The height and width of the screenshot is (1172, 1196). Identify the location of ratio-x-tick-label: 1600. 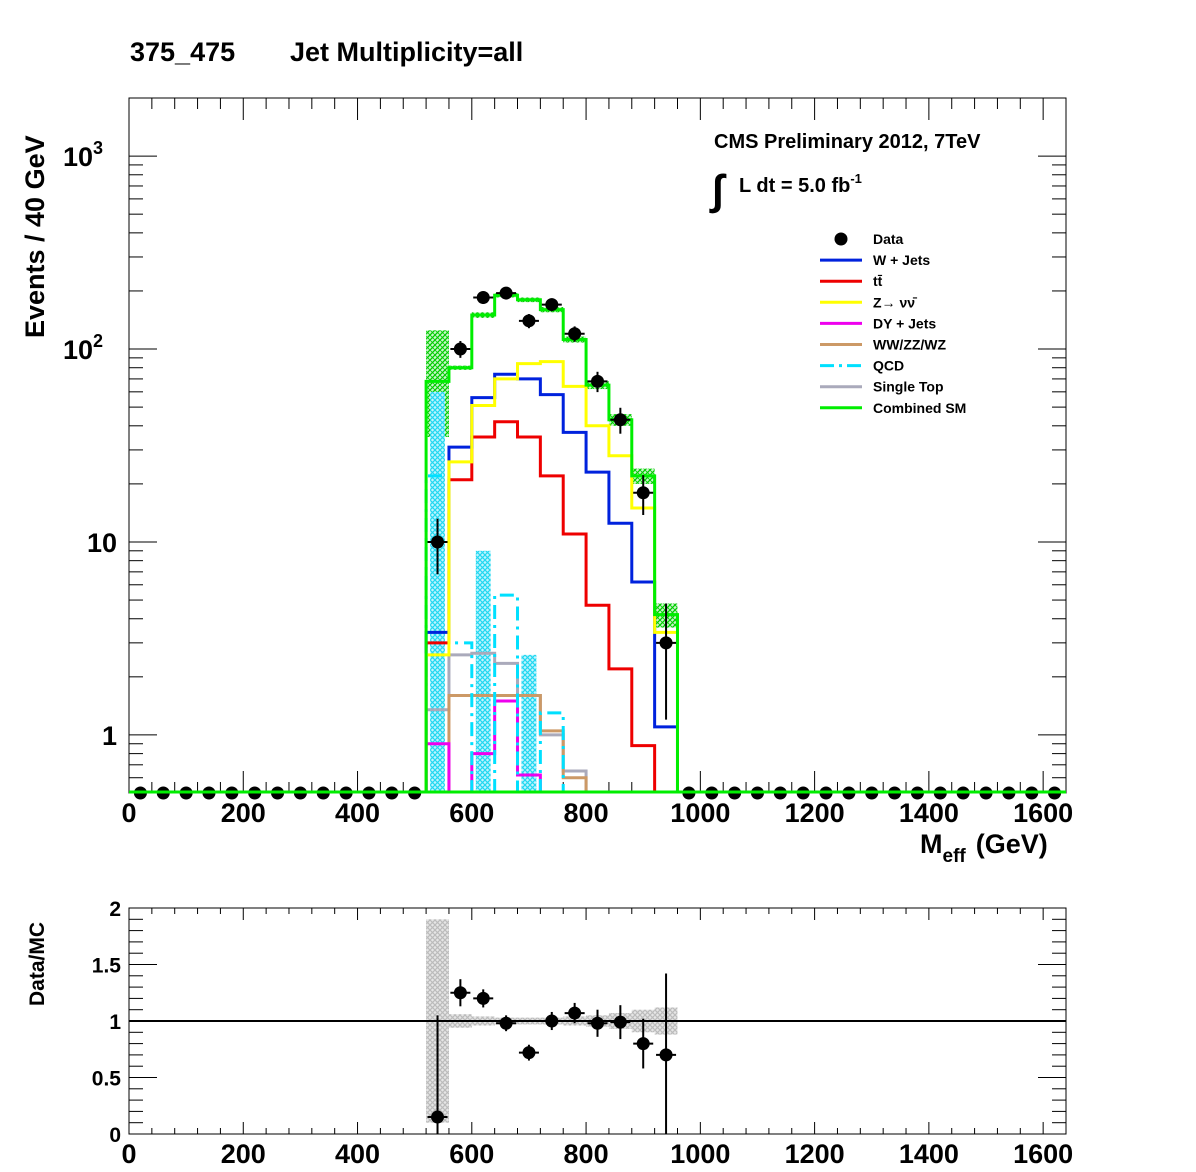
(1043, 1154).